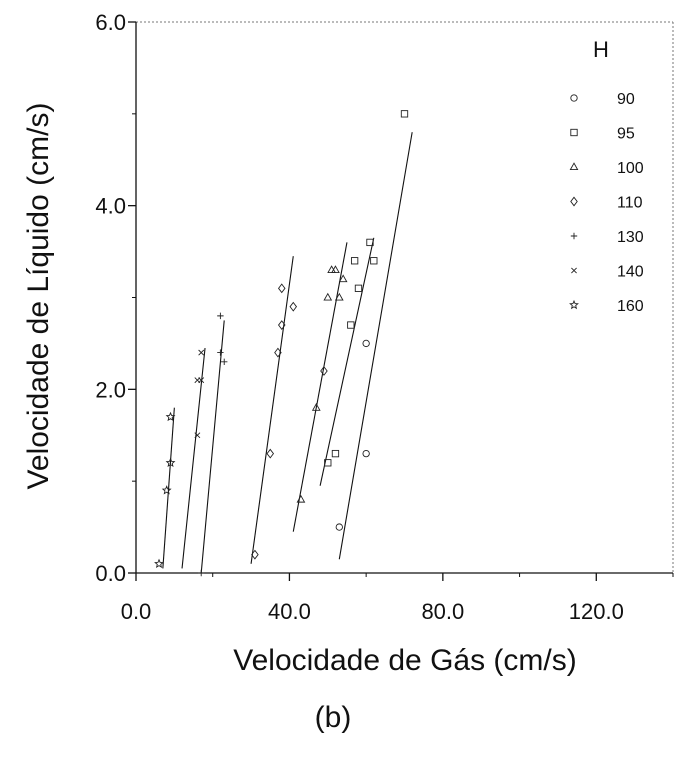 The width and height of the screenshot is (675, 767). What do you see at coordinates (626, 134) in the screenshot?
I see `legend-label: 95` at bounding box center [626, 134].